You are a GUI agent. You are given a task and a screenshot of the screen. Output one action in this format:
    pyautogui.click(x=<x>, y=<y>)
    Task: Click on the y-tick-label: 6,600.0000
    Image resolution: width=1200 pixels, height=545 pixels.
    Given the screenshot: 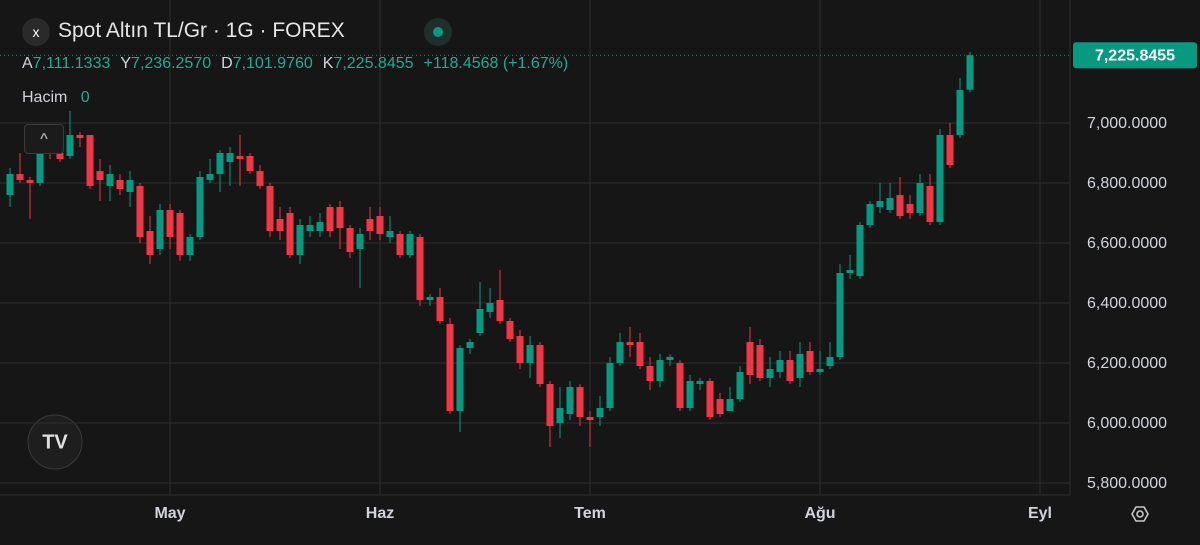 What is the action you would take?
    pyautogui.click(x=1127, y=243)
    